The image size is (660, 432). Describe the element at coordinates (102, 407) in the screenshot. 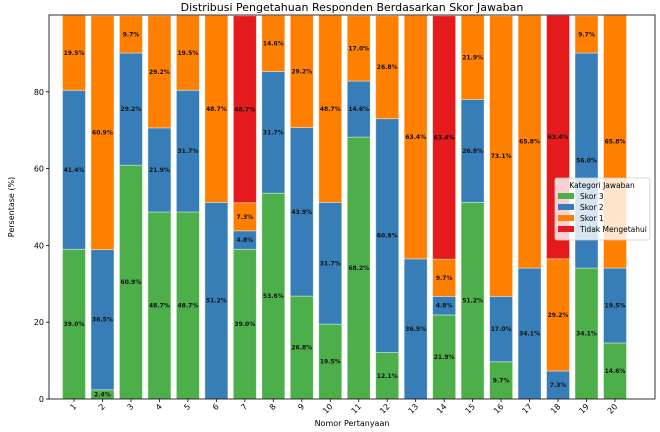

I see `x-tick-label: 2` at that location.